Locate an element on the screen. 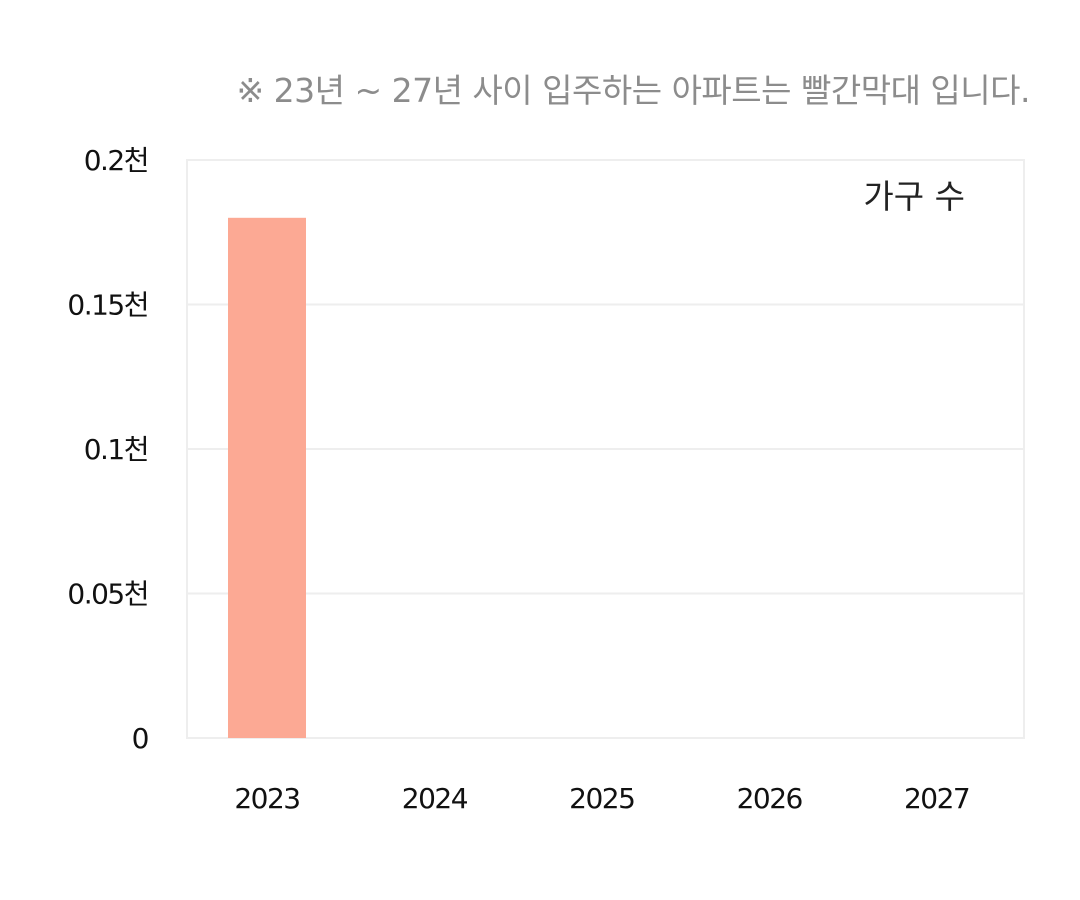  x-tick-label: 2023 is located at coordinates (266, 798).